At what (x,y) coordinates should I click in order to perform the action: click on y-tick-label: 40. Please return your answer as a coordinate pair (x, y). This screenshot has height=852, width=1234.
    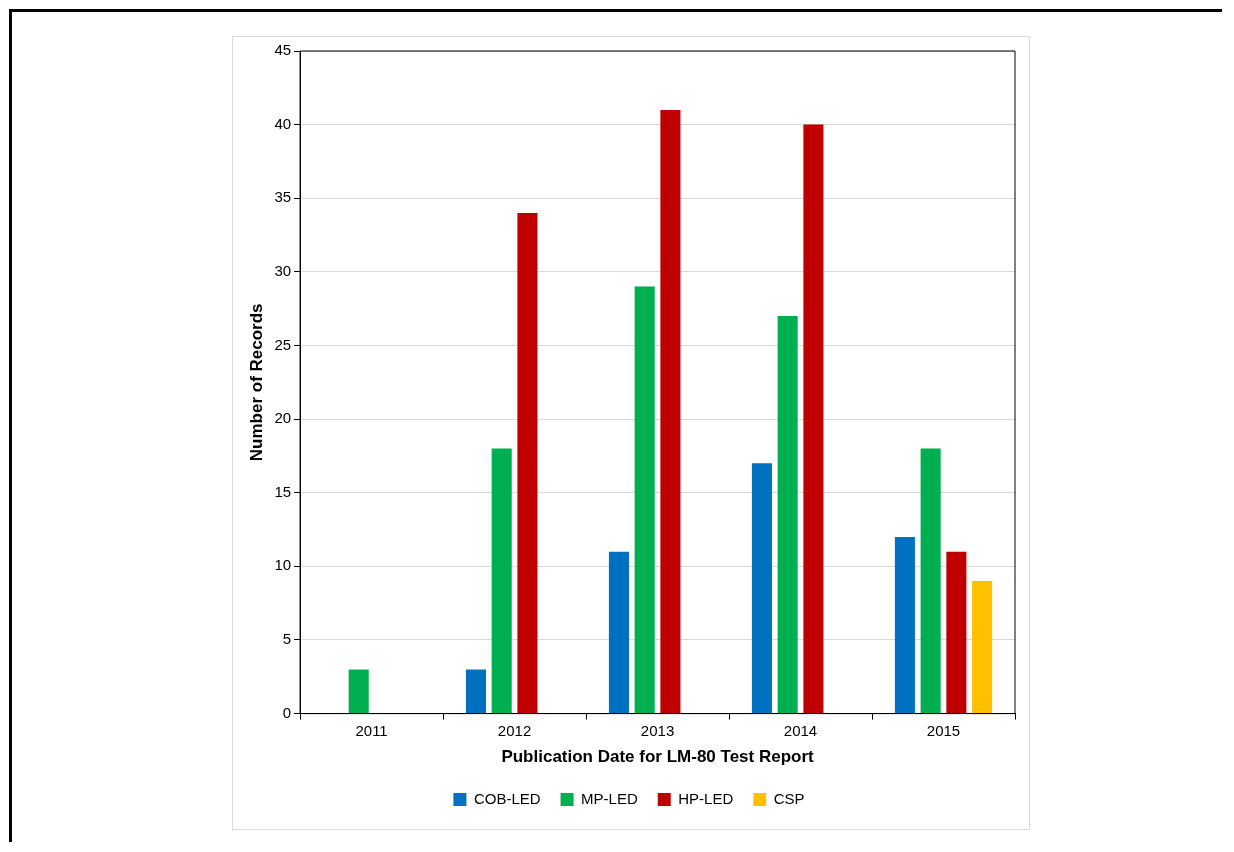
    Looking at the image, I should click on (283, 123).